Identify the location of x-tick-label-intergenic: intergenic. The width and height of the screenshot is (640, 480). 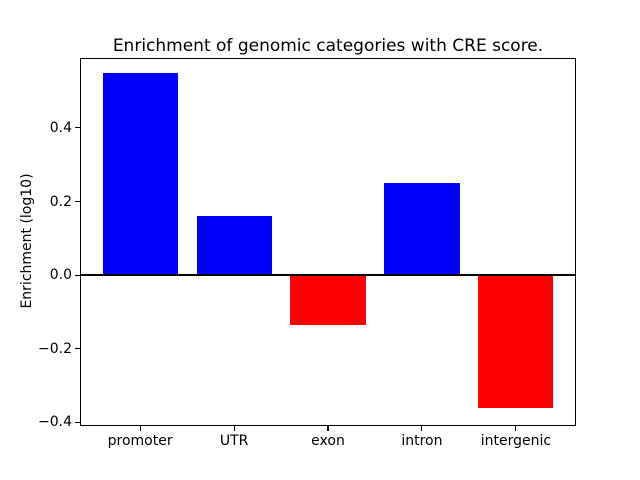
(516, 441).